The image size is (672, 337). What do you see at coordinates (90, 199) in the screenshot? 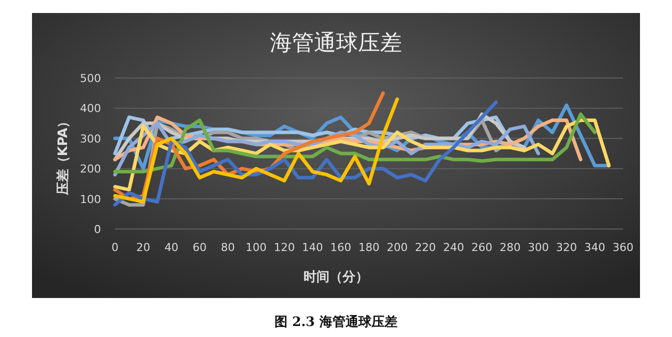
I see `y-tick-label: 100` at bounding box center [90, 199].